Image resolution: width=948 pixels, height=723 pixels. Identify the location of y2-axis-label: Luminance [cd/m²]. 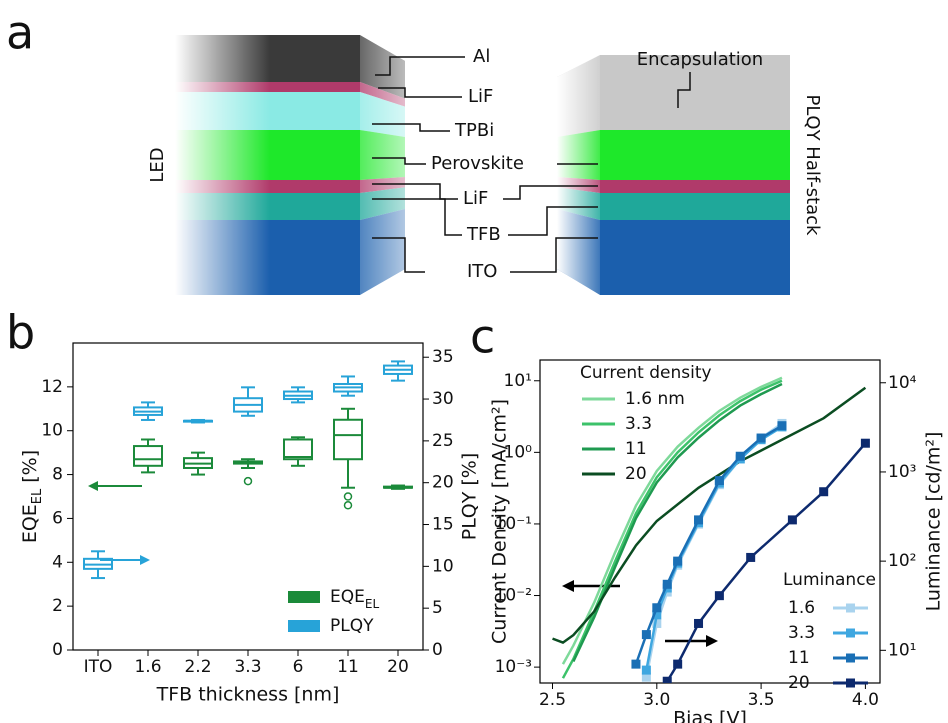
(934, 522).